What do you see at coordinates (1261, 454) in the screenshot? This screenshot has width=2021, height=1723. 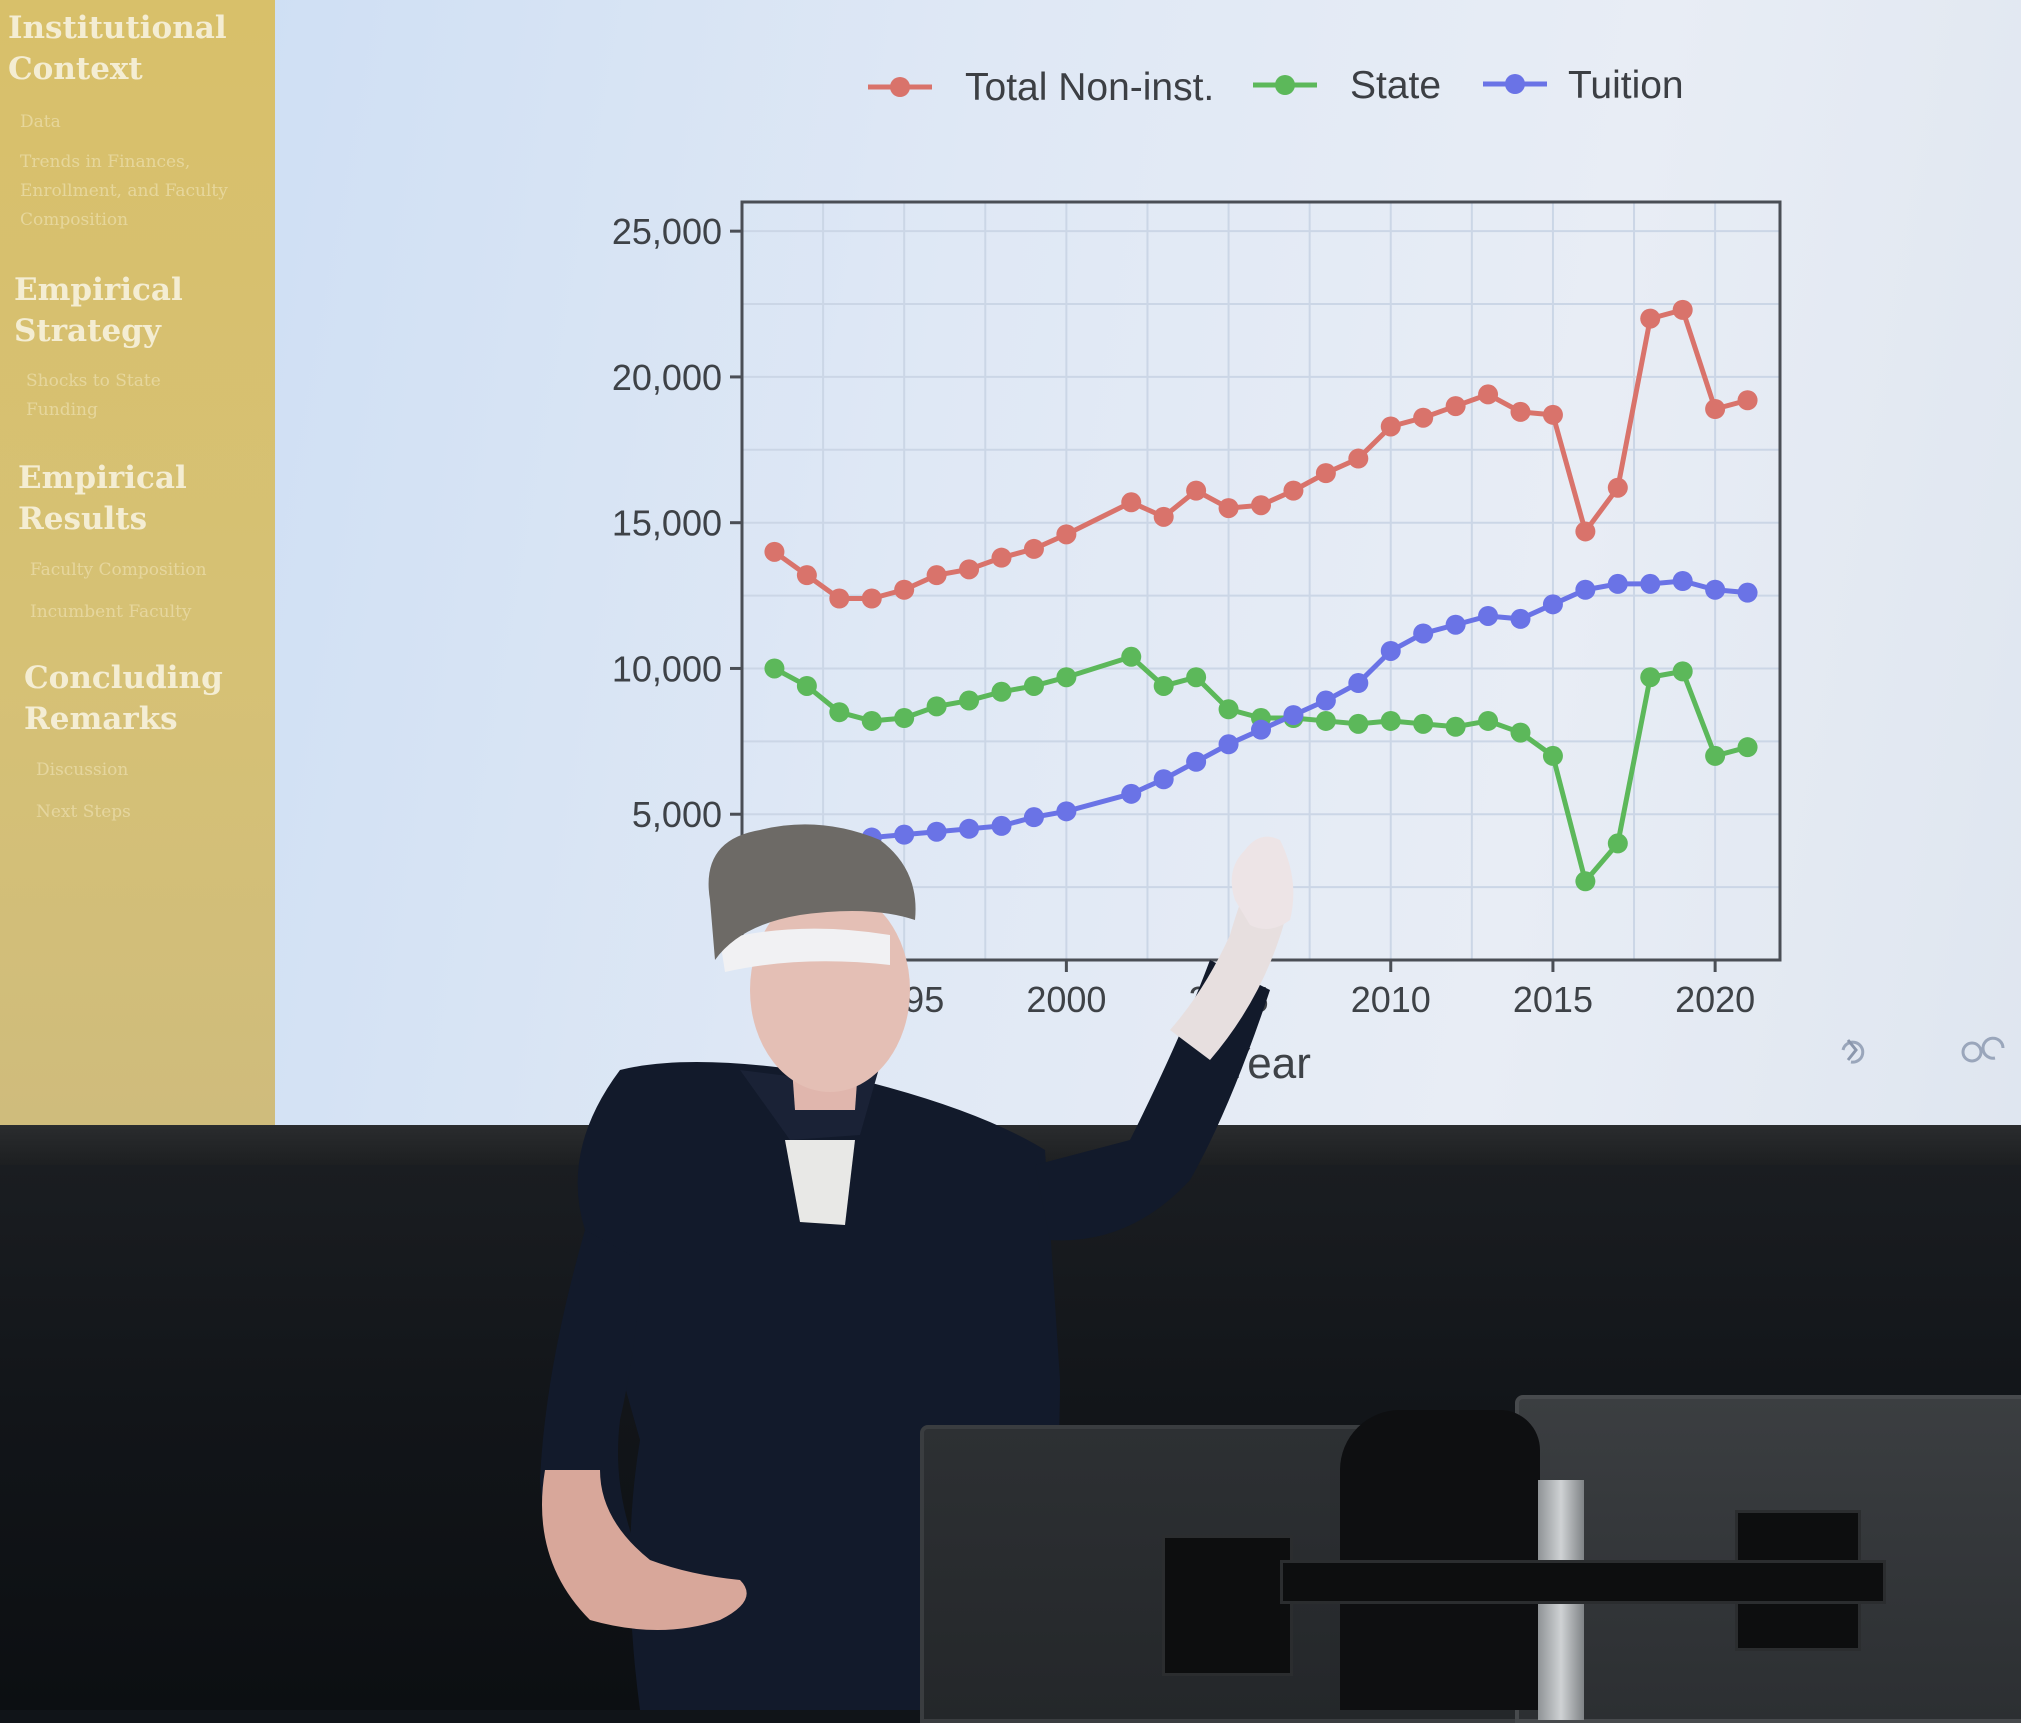 I see `series-total-non-inst` at bounding box center [1261, 454].